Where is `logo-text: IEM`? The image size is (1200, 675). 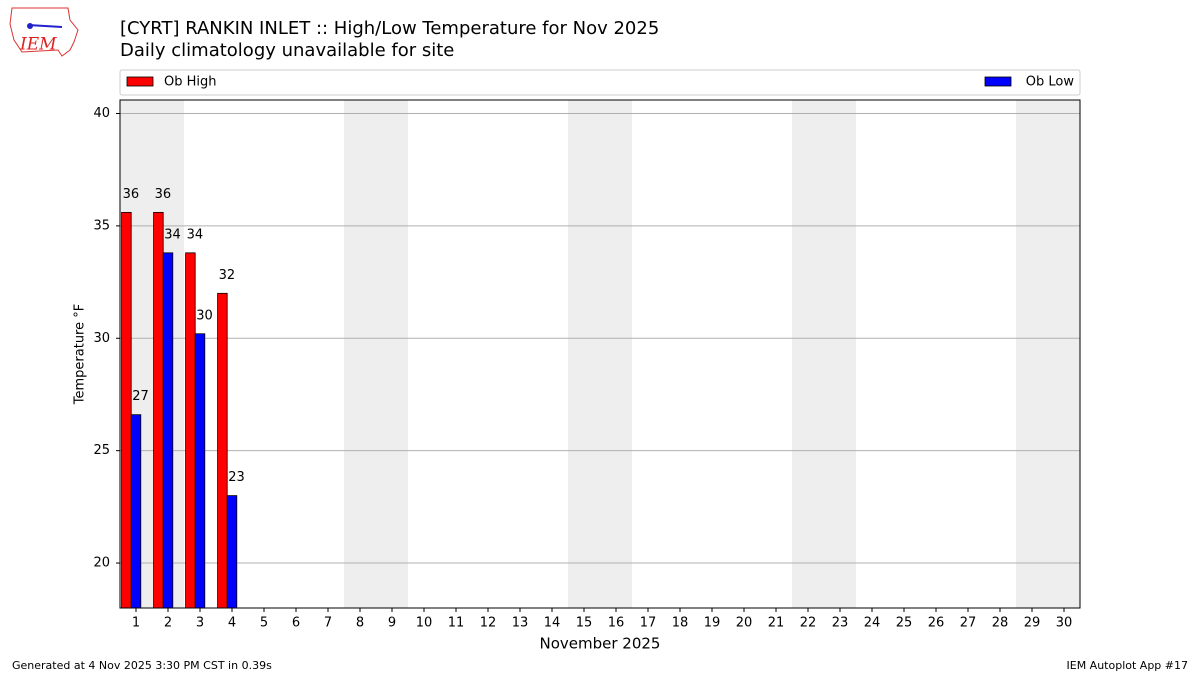 logo-text: IEM is located at coordinates (38, 45).